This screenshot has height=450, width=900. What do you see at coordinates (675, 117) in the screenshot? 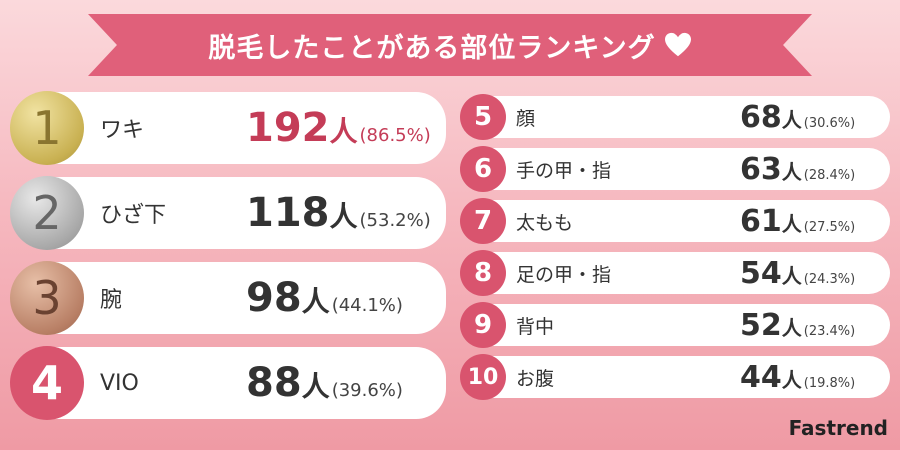
I see `rank-row-5: 5 顔 68 人 (30.6%)` at bounding box center [675, 117].